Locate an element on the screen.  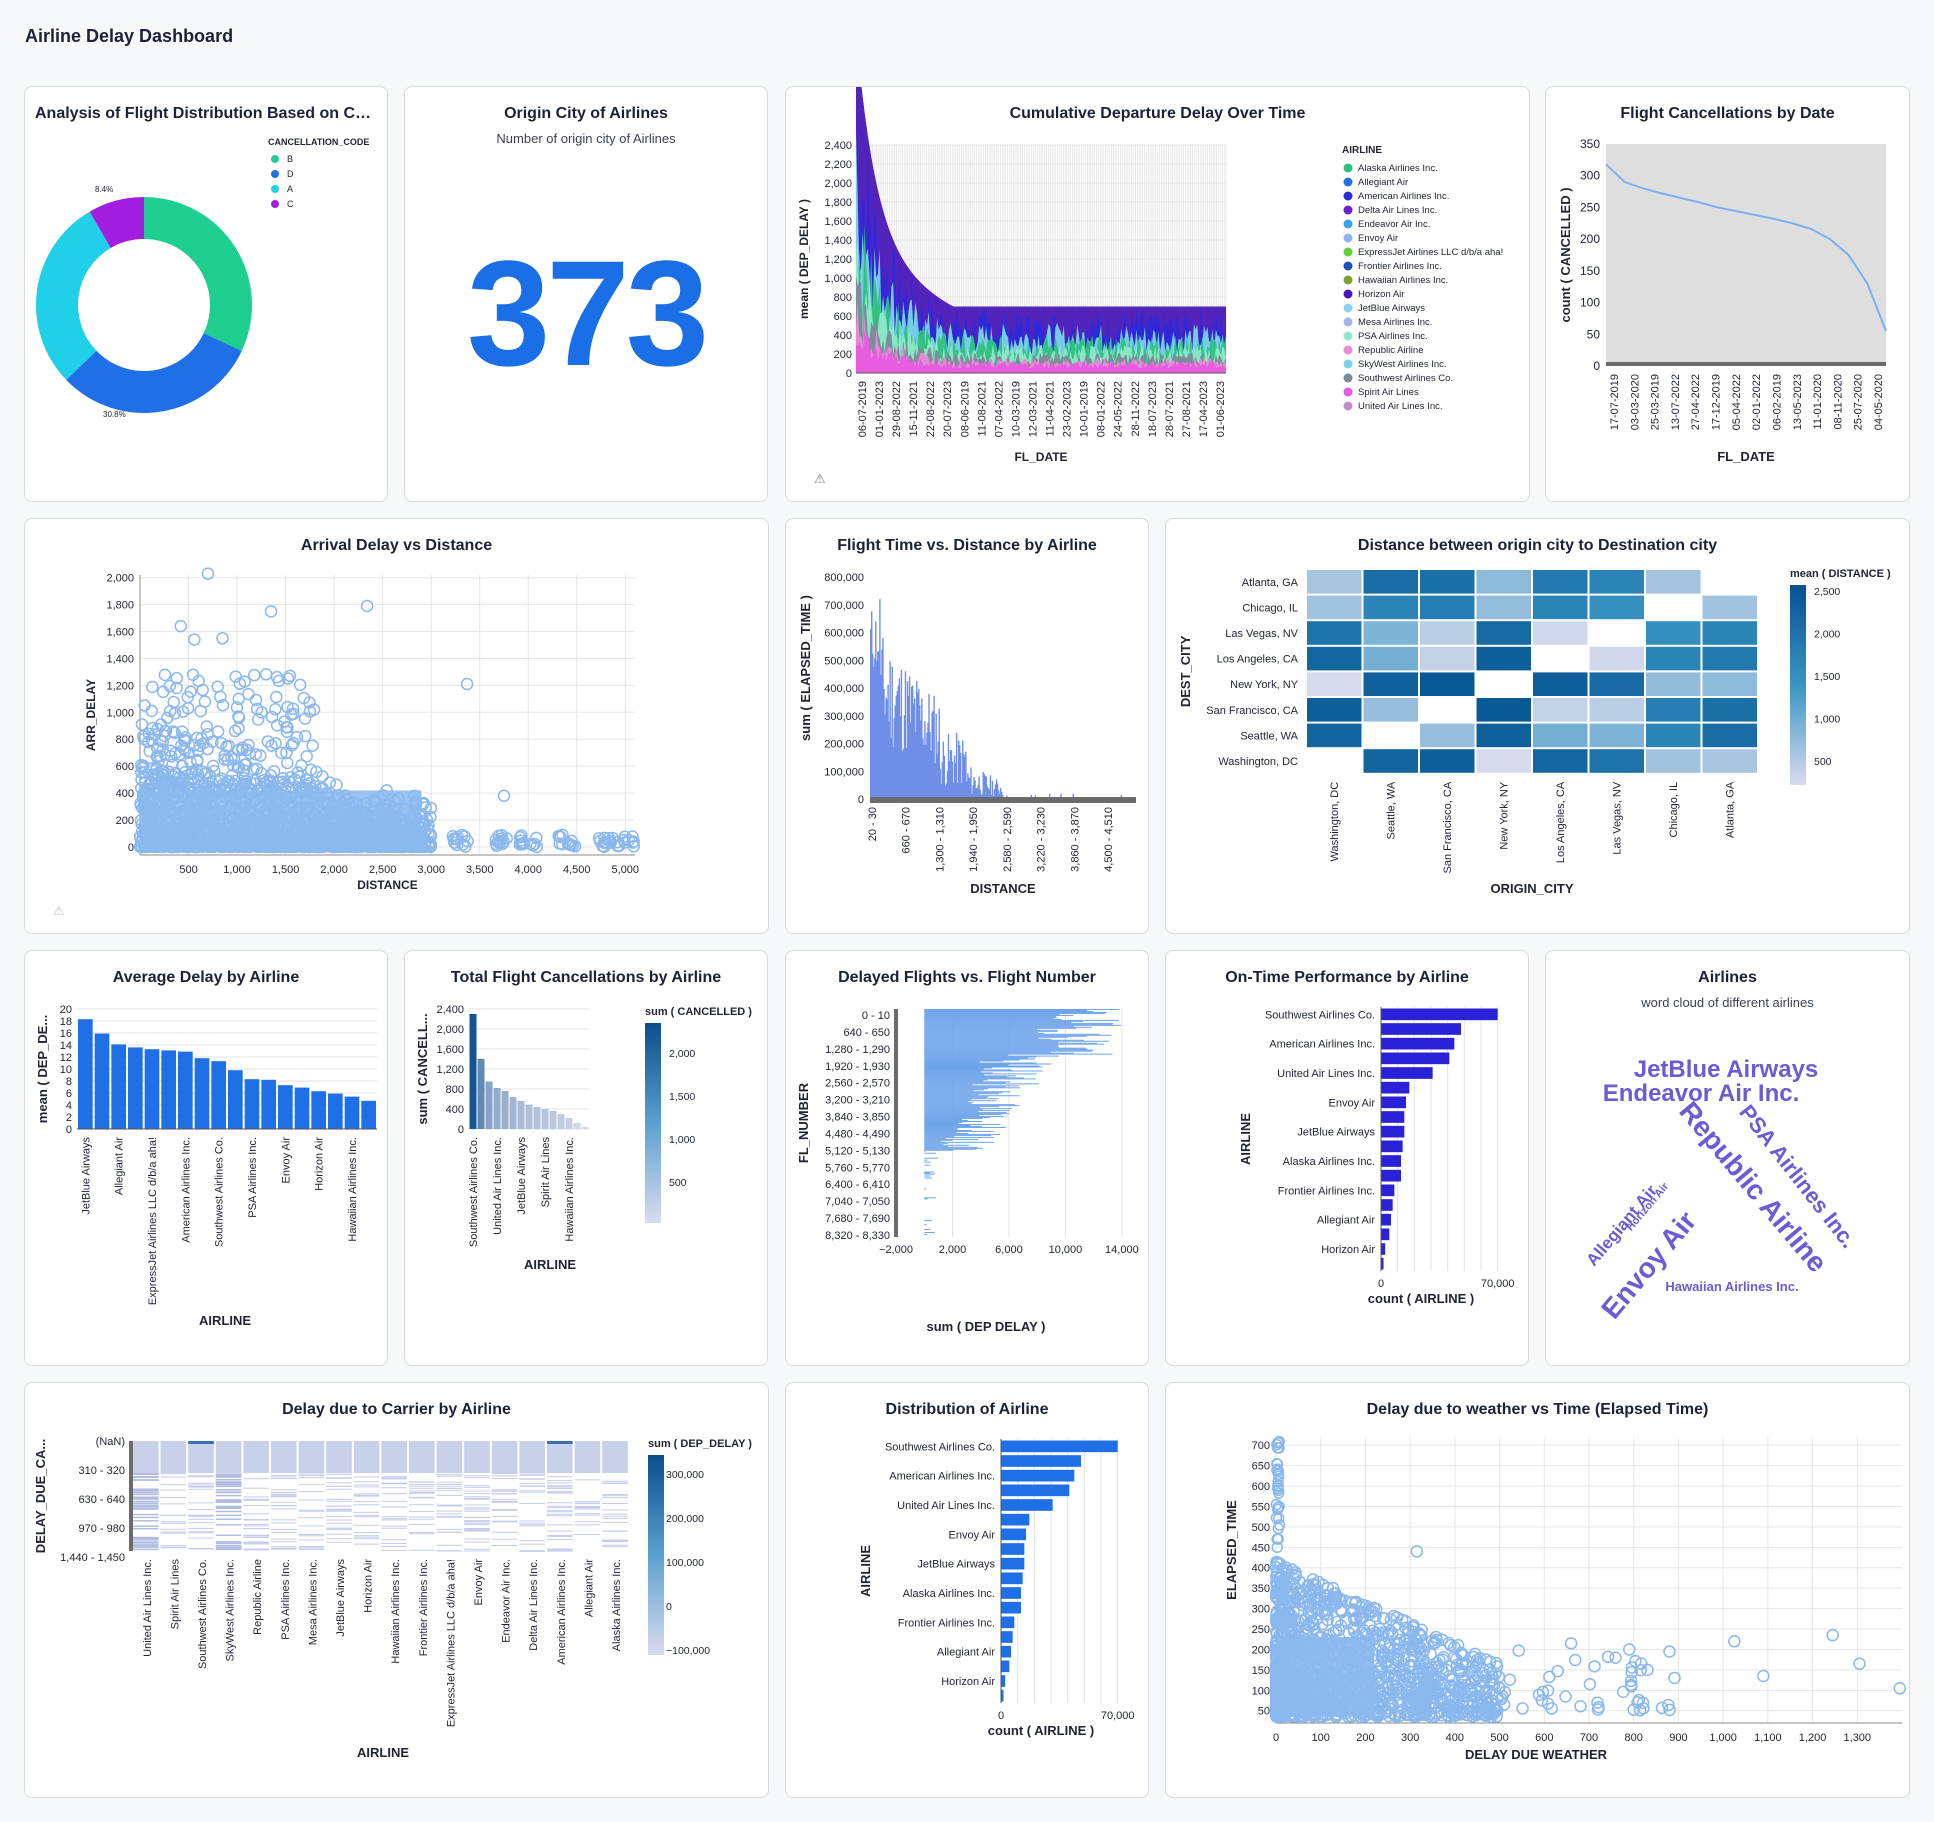
tick-label: 1,100 is located at coordinates (1768, 1738).